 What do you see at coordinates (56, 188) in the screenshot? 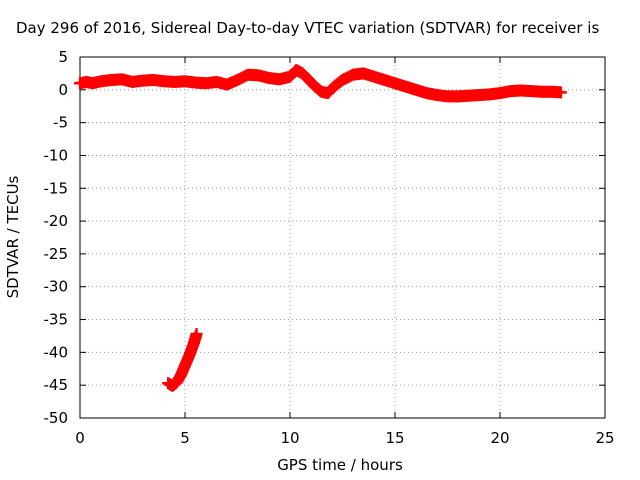
I see `y-tick-label: -15` at bounding box center [56, 188].